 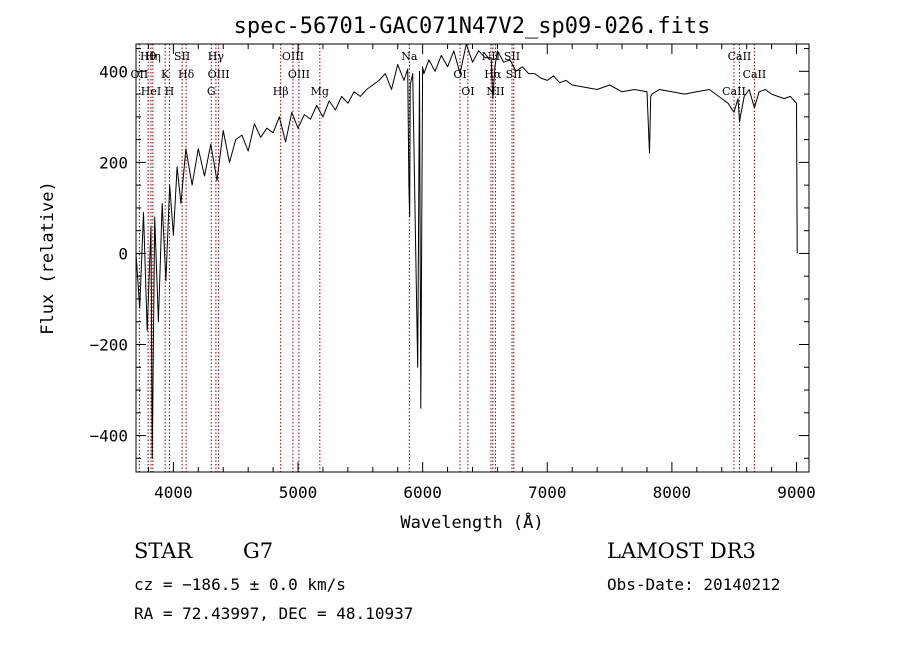 I want to click on line-label: Na, so click(x=409, y=56).